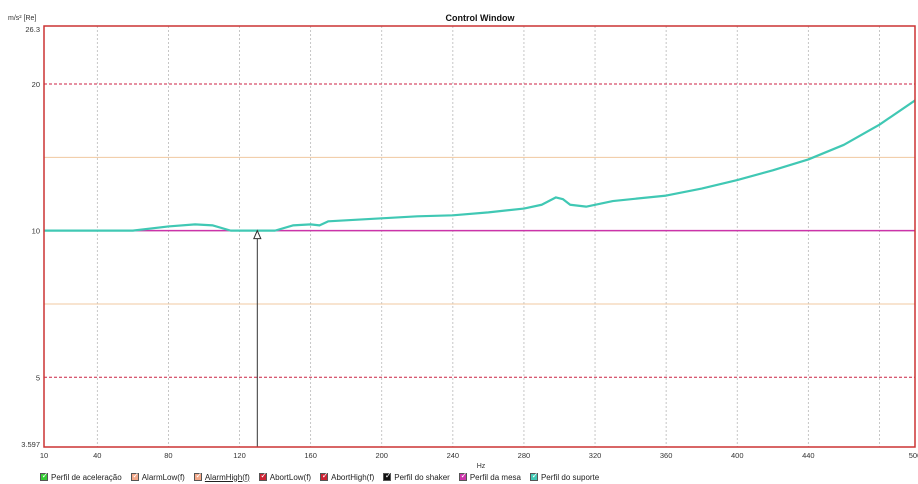  What do you see at coordinates (36, 231) in the screenshot?
I see `y-tick-label: 10` at bounding box center [36, 231].